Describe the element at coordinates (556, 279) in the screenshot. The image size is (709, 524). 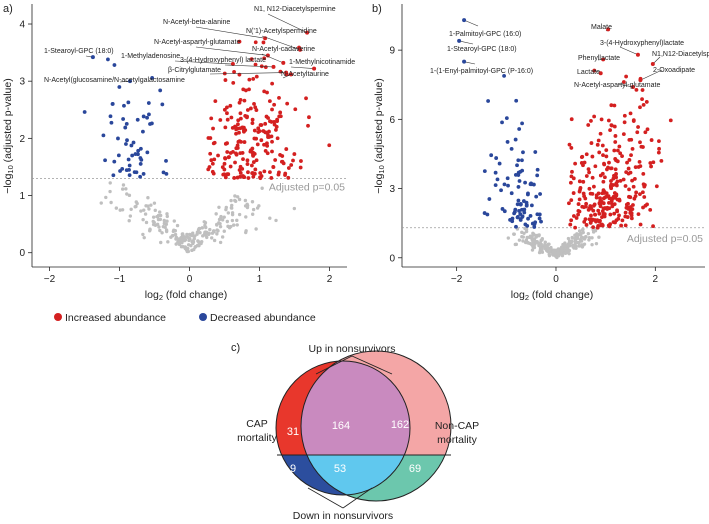
I see `undefined-x-tick-label: 0` at that location.